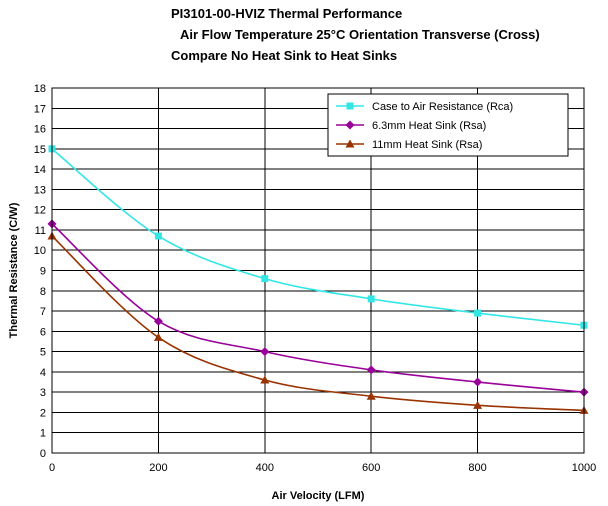 The height and width of the screenshot is (506, 608). Describe the element at coordinates (40, 231) in the screenshot. I see `y-tick-label: 11` at that location.